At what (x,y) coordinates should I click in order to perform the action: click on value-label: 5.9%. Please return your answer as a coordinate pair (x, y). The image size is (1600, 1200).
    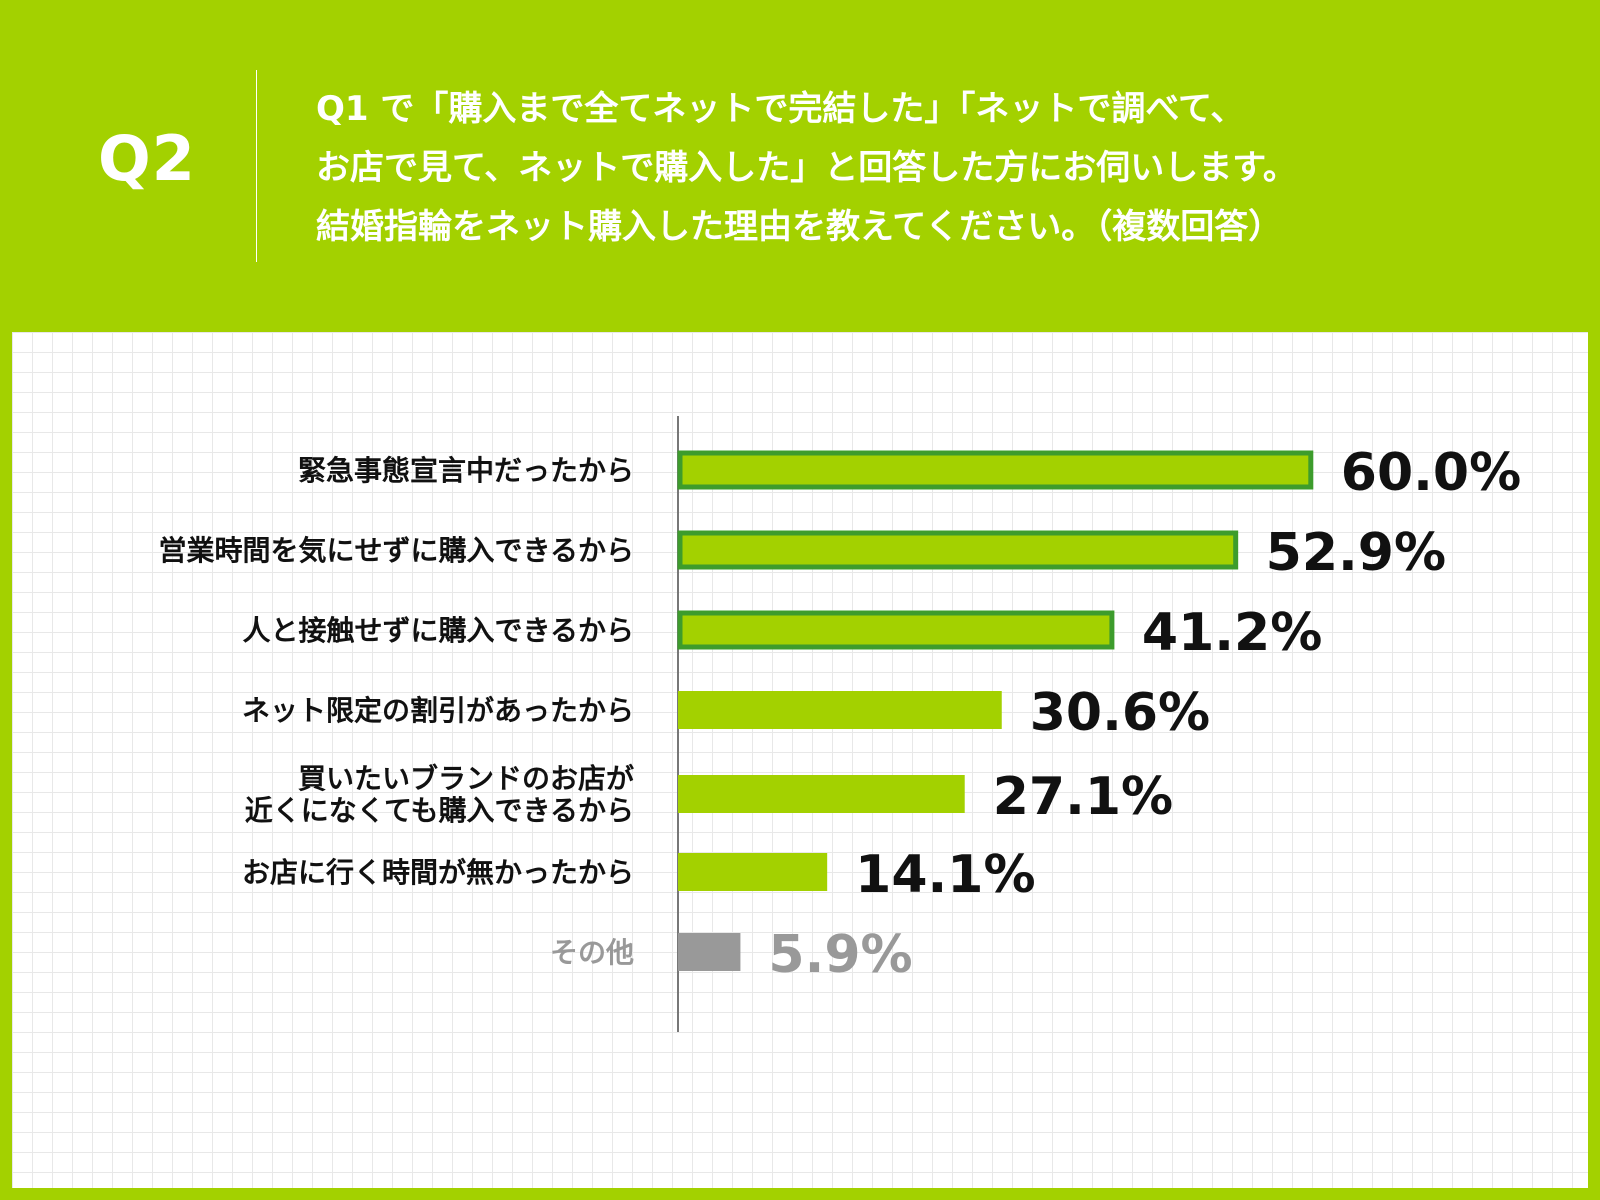
    Looking at the image, I should click on (840, 955).